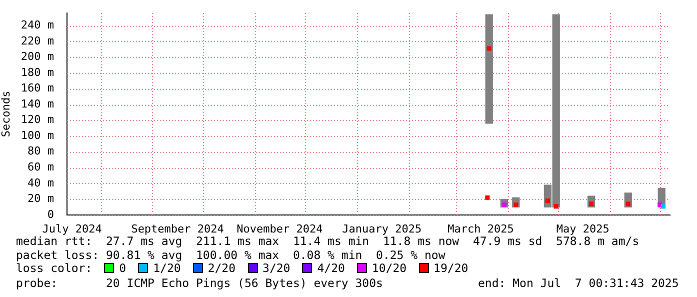  I want to click on x-tick-label: July 2024, so click(72, 229).